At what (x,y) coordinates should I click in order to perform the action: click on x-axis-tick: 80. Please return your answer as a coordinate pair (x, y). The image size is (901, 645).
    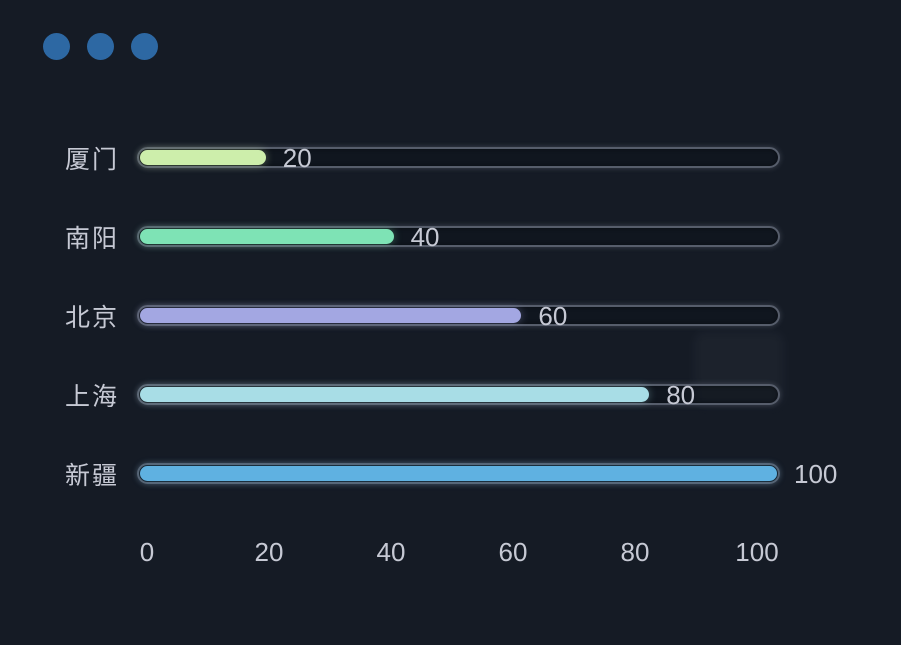
    Looking at the image, I should click on (635, 552).